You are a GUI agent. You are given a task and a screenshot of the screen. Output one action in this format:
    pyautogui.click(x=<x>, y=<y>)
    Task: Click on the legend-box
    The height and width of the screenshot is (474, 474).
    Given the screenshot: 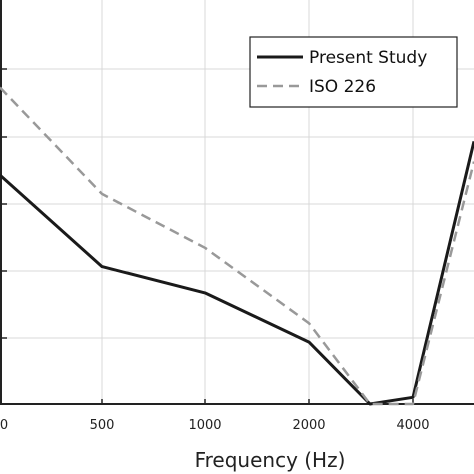 What is the action you would take?
    pyautogui.click(x=353, y=72)
    